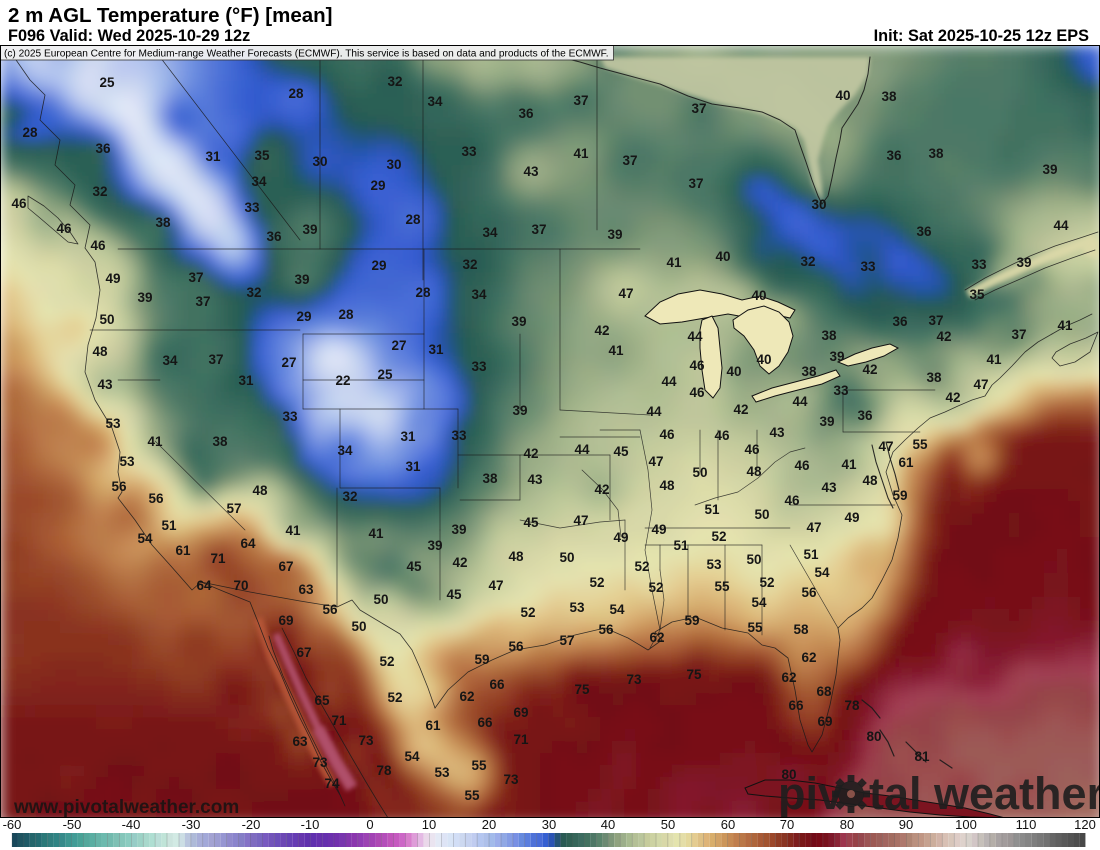 The image size is (1100, 850). What do you see at coordinates (582, 449) in the screenshot?
I see `svg-text: 44` at bounding box center [582, 449].